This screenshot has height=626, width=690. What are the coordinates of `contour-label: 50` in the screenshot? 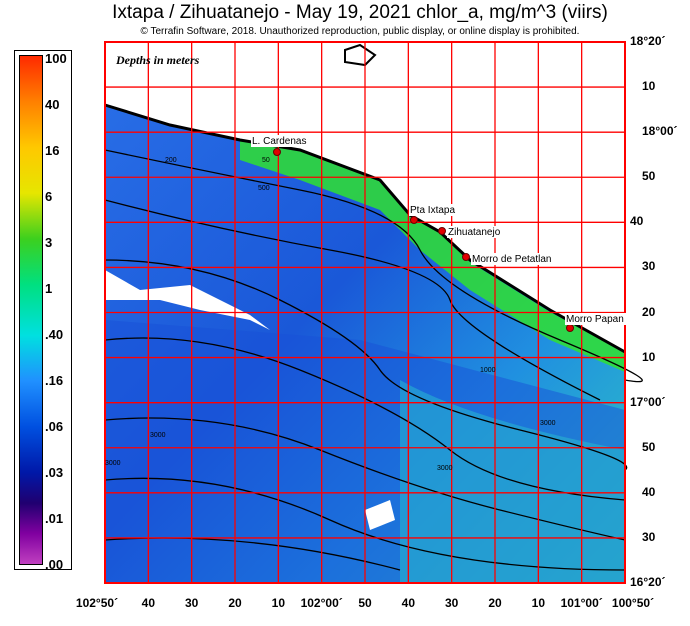 It's located at (266, 160).